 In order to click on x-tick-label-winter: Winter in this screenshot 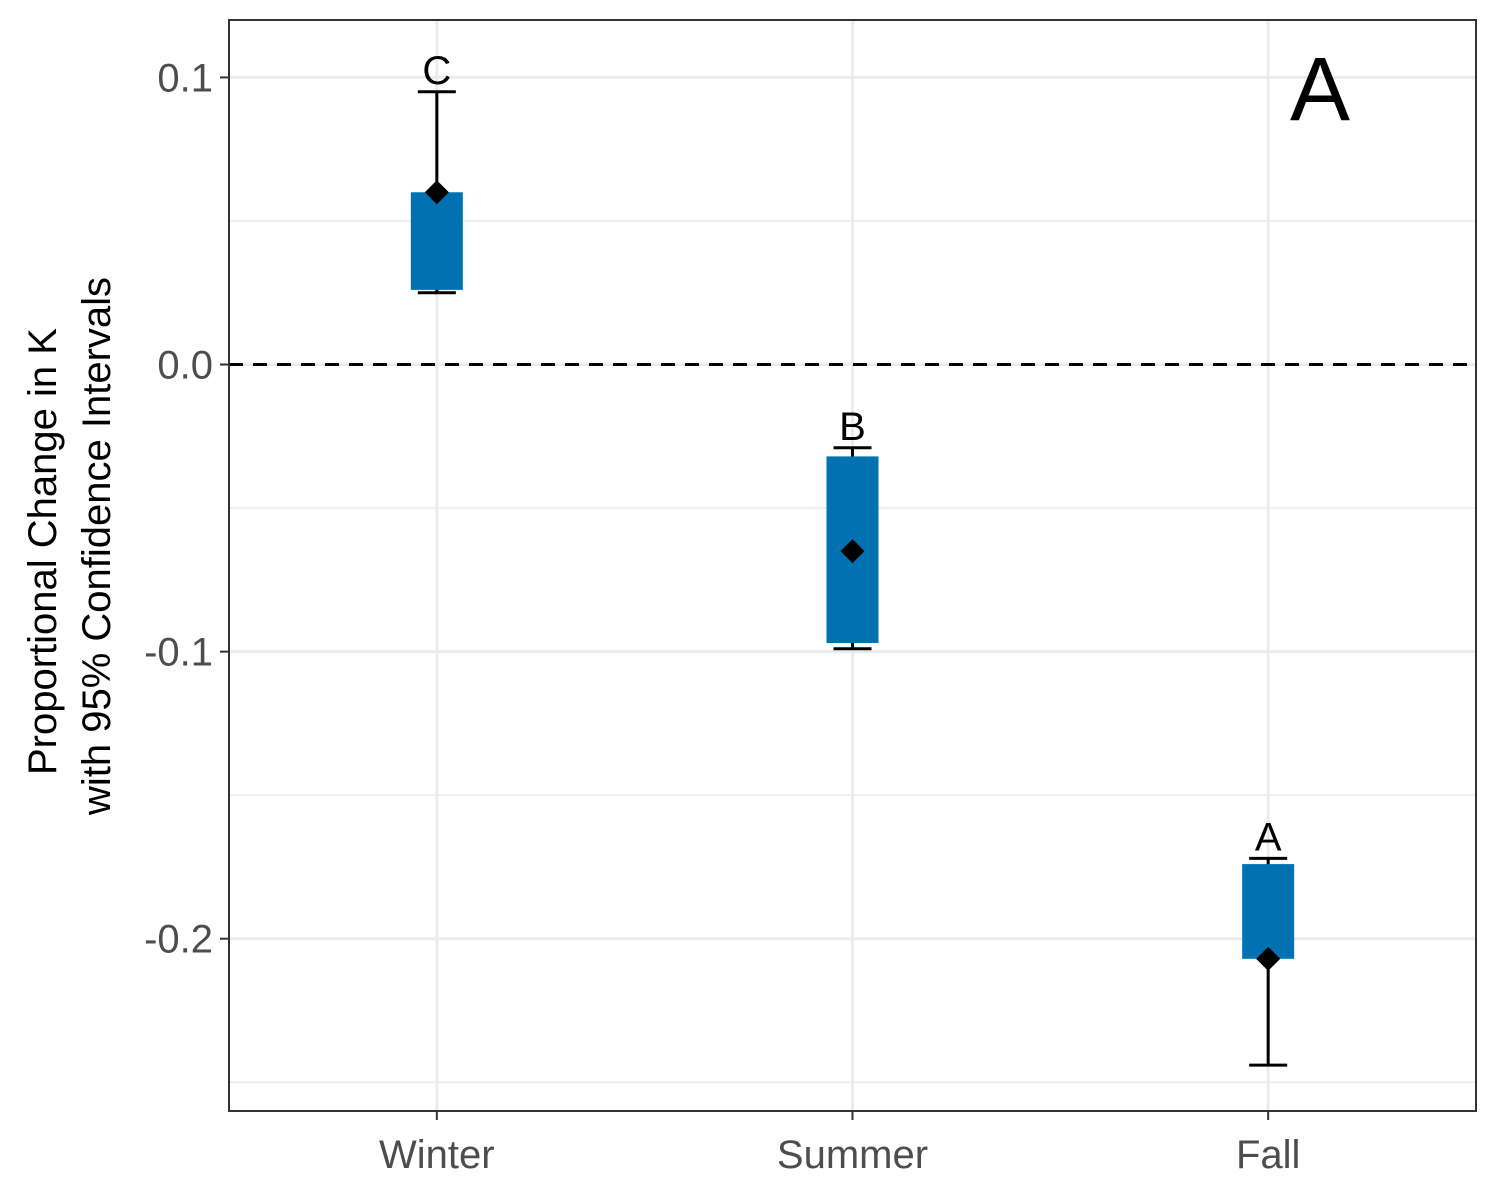, I will do `click(437, 1155)`.